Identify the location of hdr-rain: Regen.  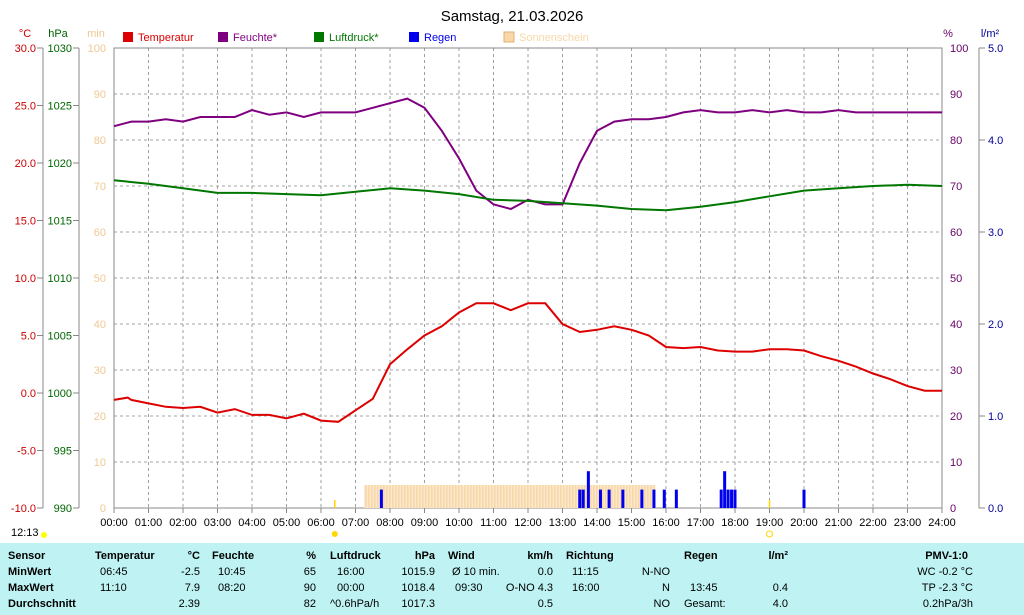
(701, 556).